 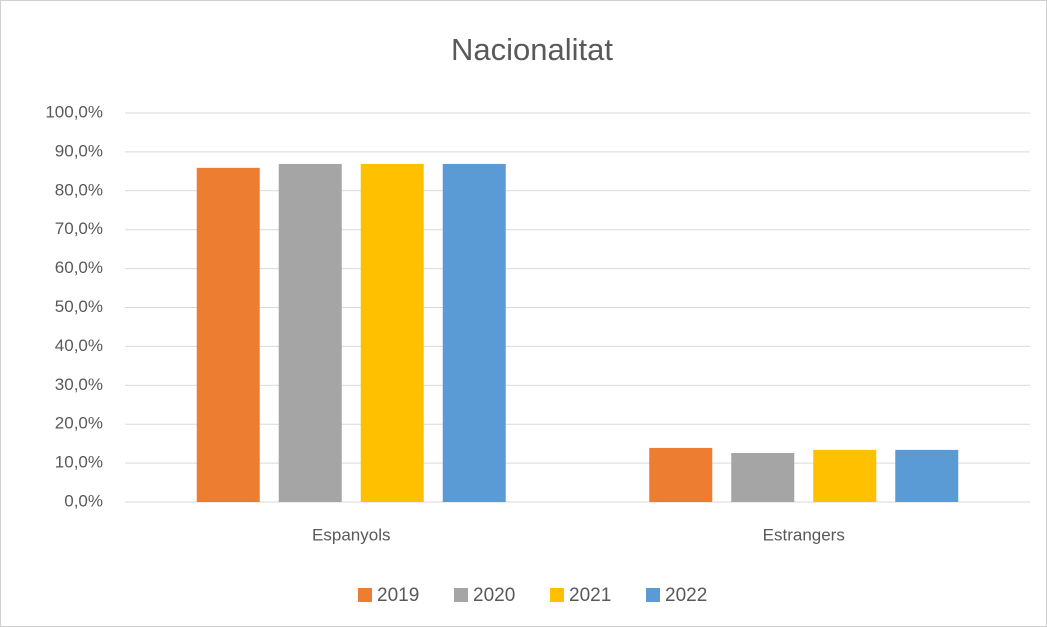 I want to click on y-tick-label: 90,0%, so click(x=79, y=150).